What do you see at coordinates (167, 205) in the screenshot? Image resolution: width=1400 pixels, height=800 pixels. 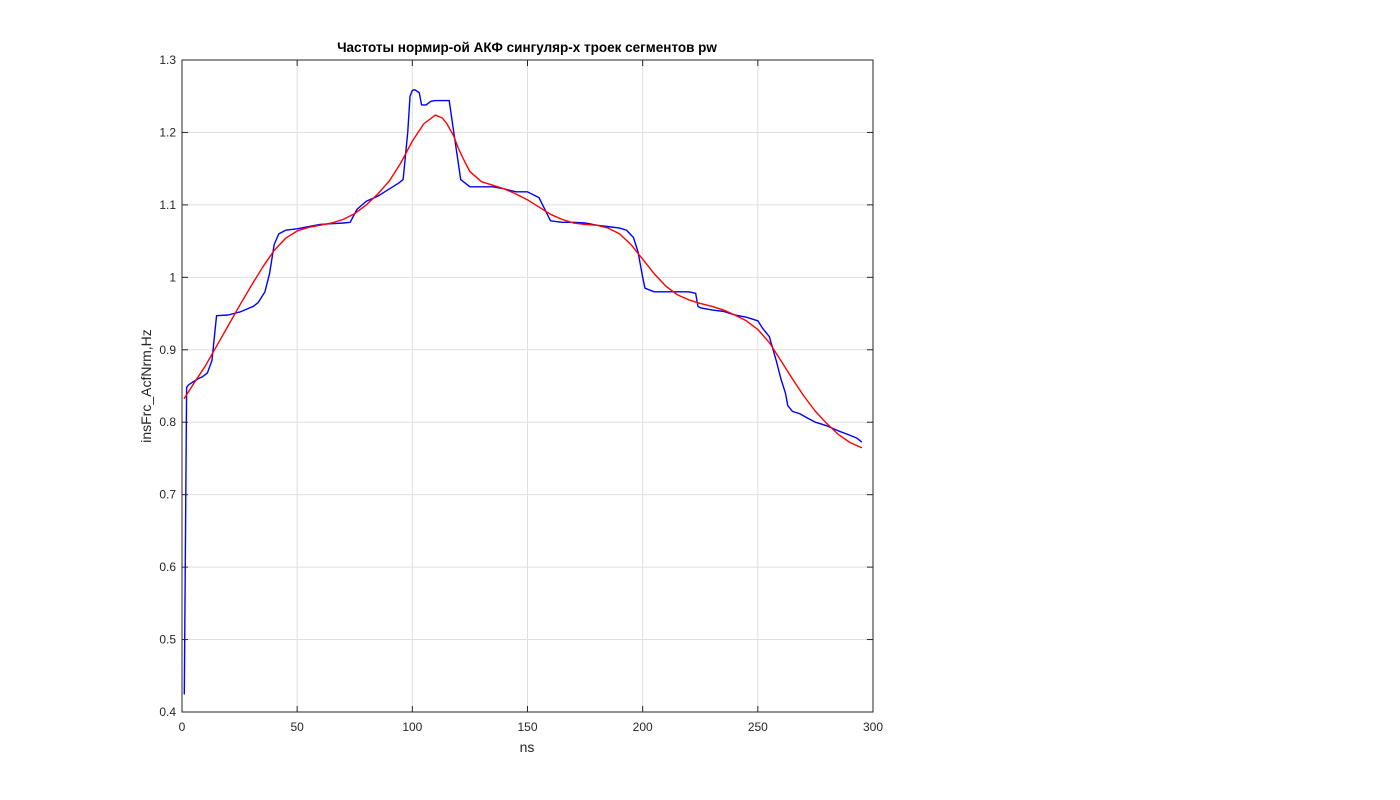 I see `y-tick-label: 1.1` at bounding box center [167, 205].